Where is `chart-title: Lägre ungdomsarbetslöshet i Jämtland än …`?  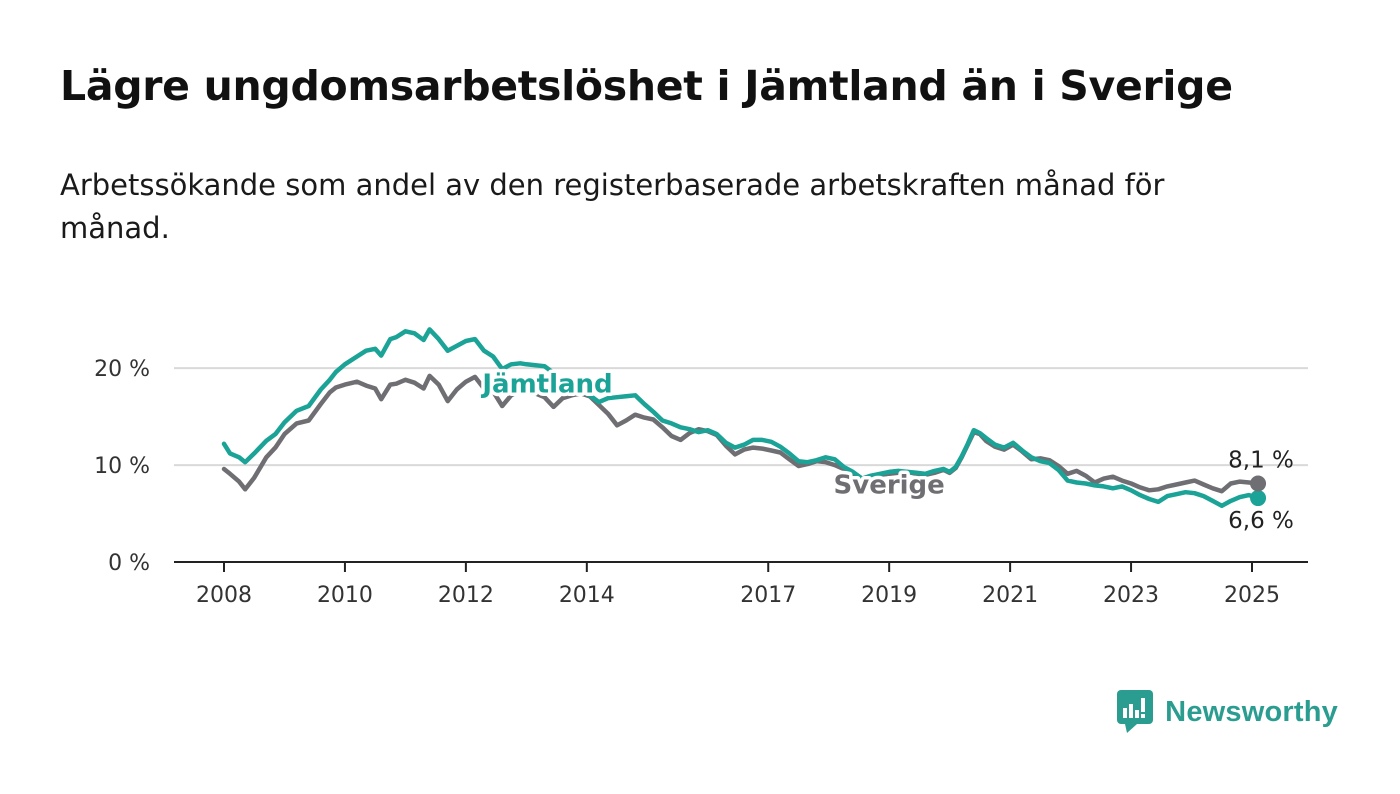
chart-title: Lägre ungdomsarbetslöshet i Jämtland än … is located at coordinates (646, 86).